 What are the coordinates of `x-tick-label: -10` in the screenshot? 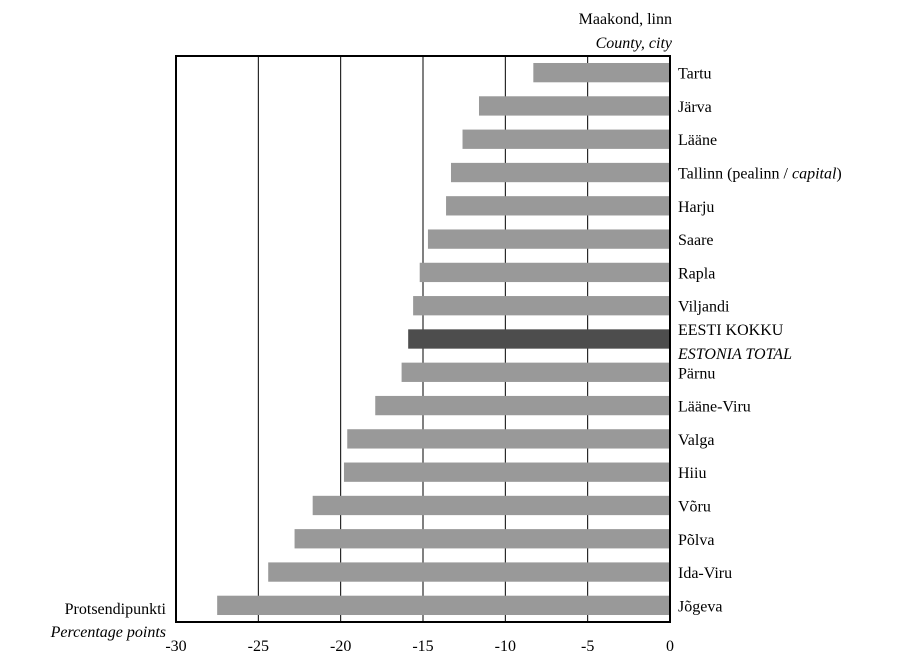 It's located at (505, 646).